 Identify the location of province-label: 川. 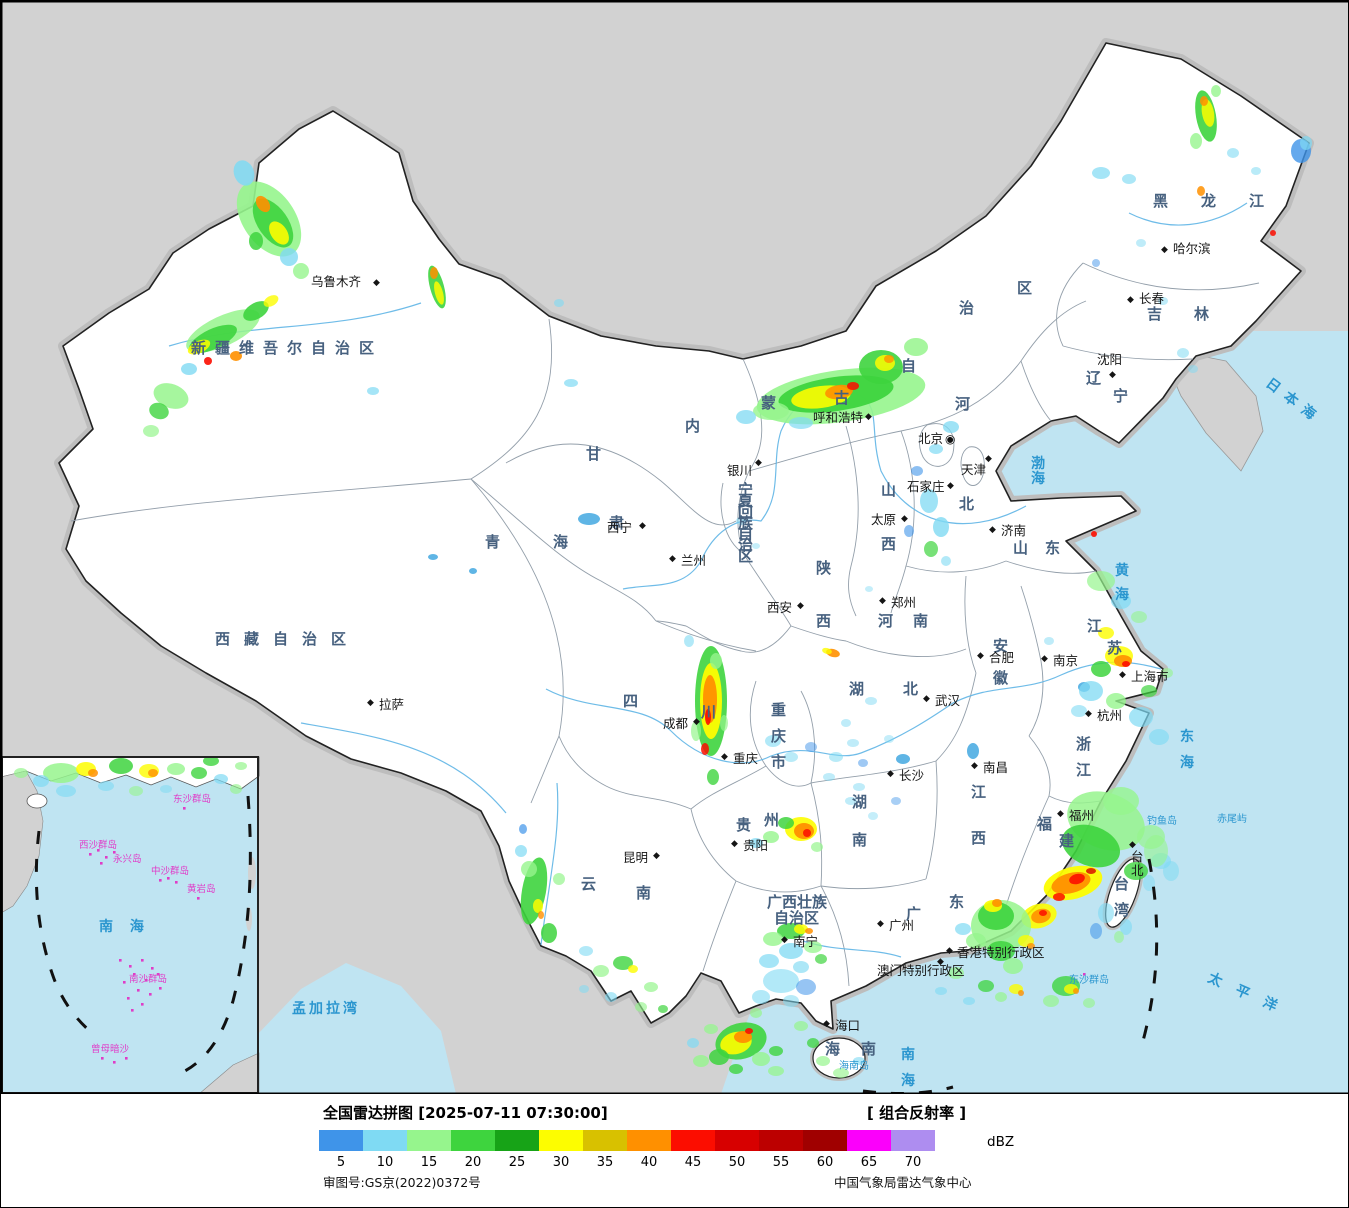
(708, 712).